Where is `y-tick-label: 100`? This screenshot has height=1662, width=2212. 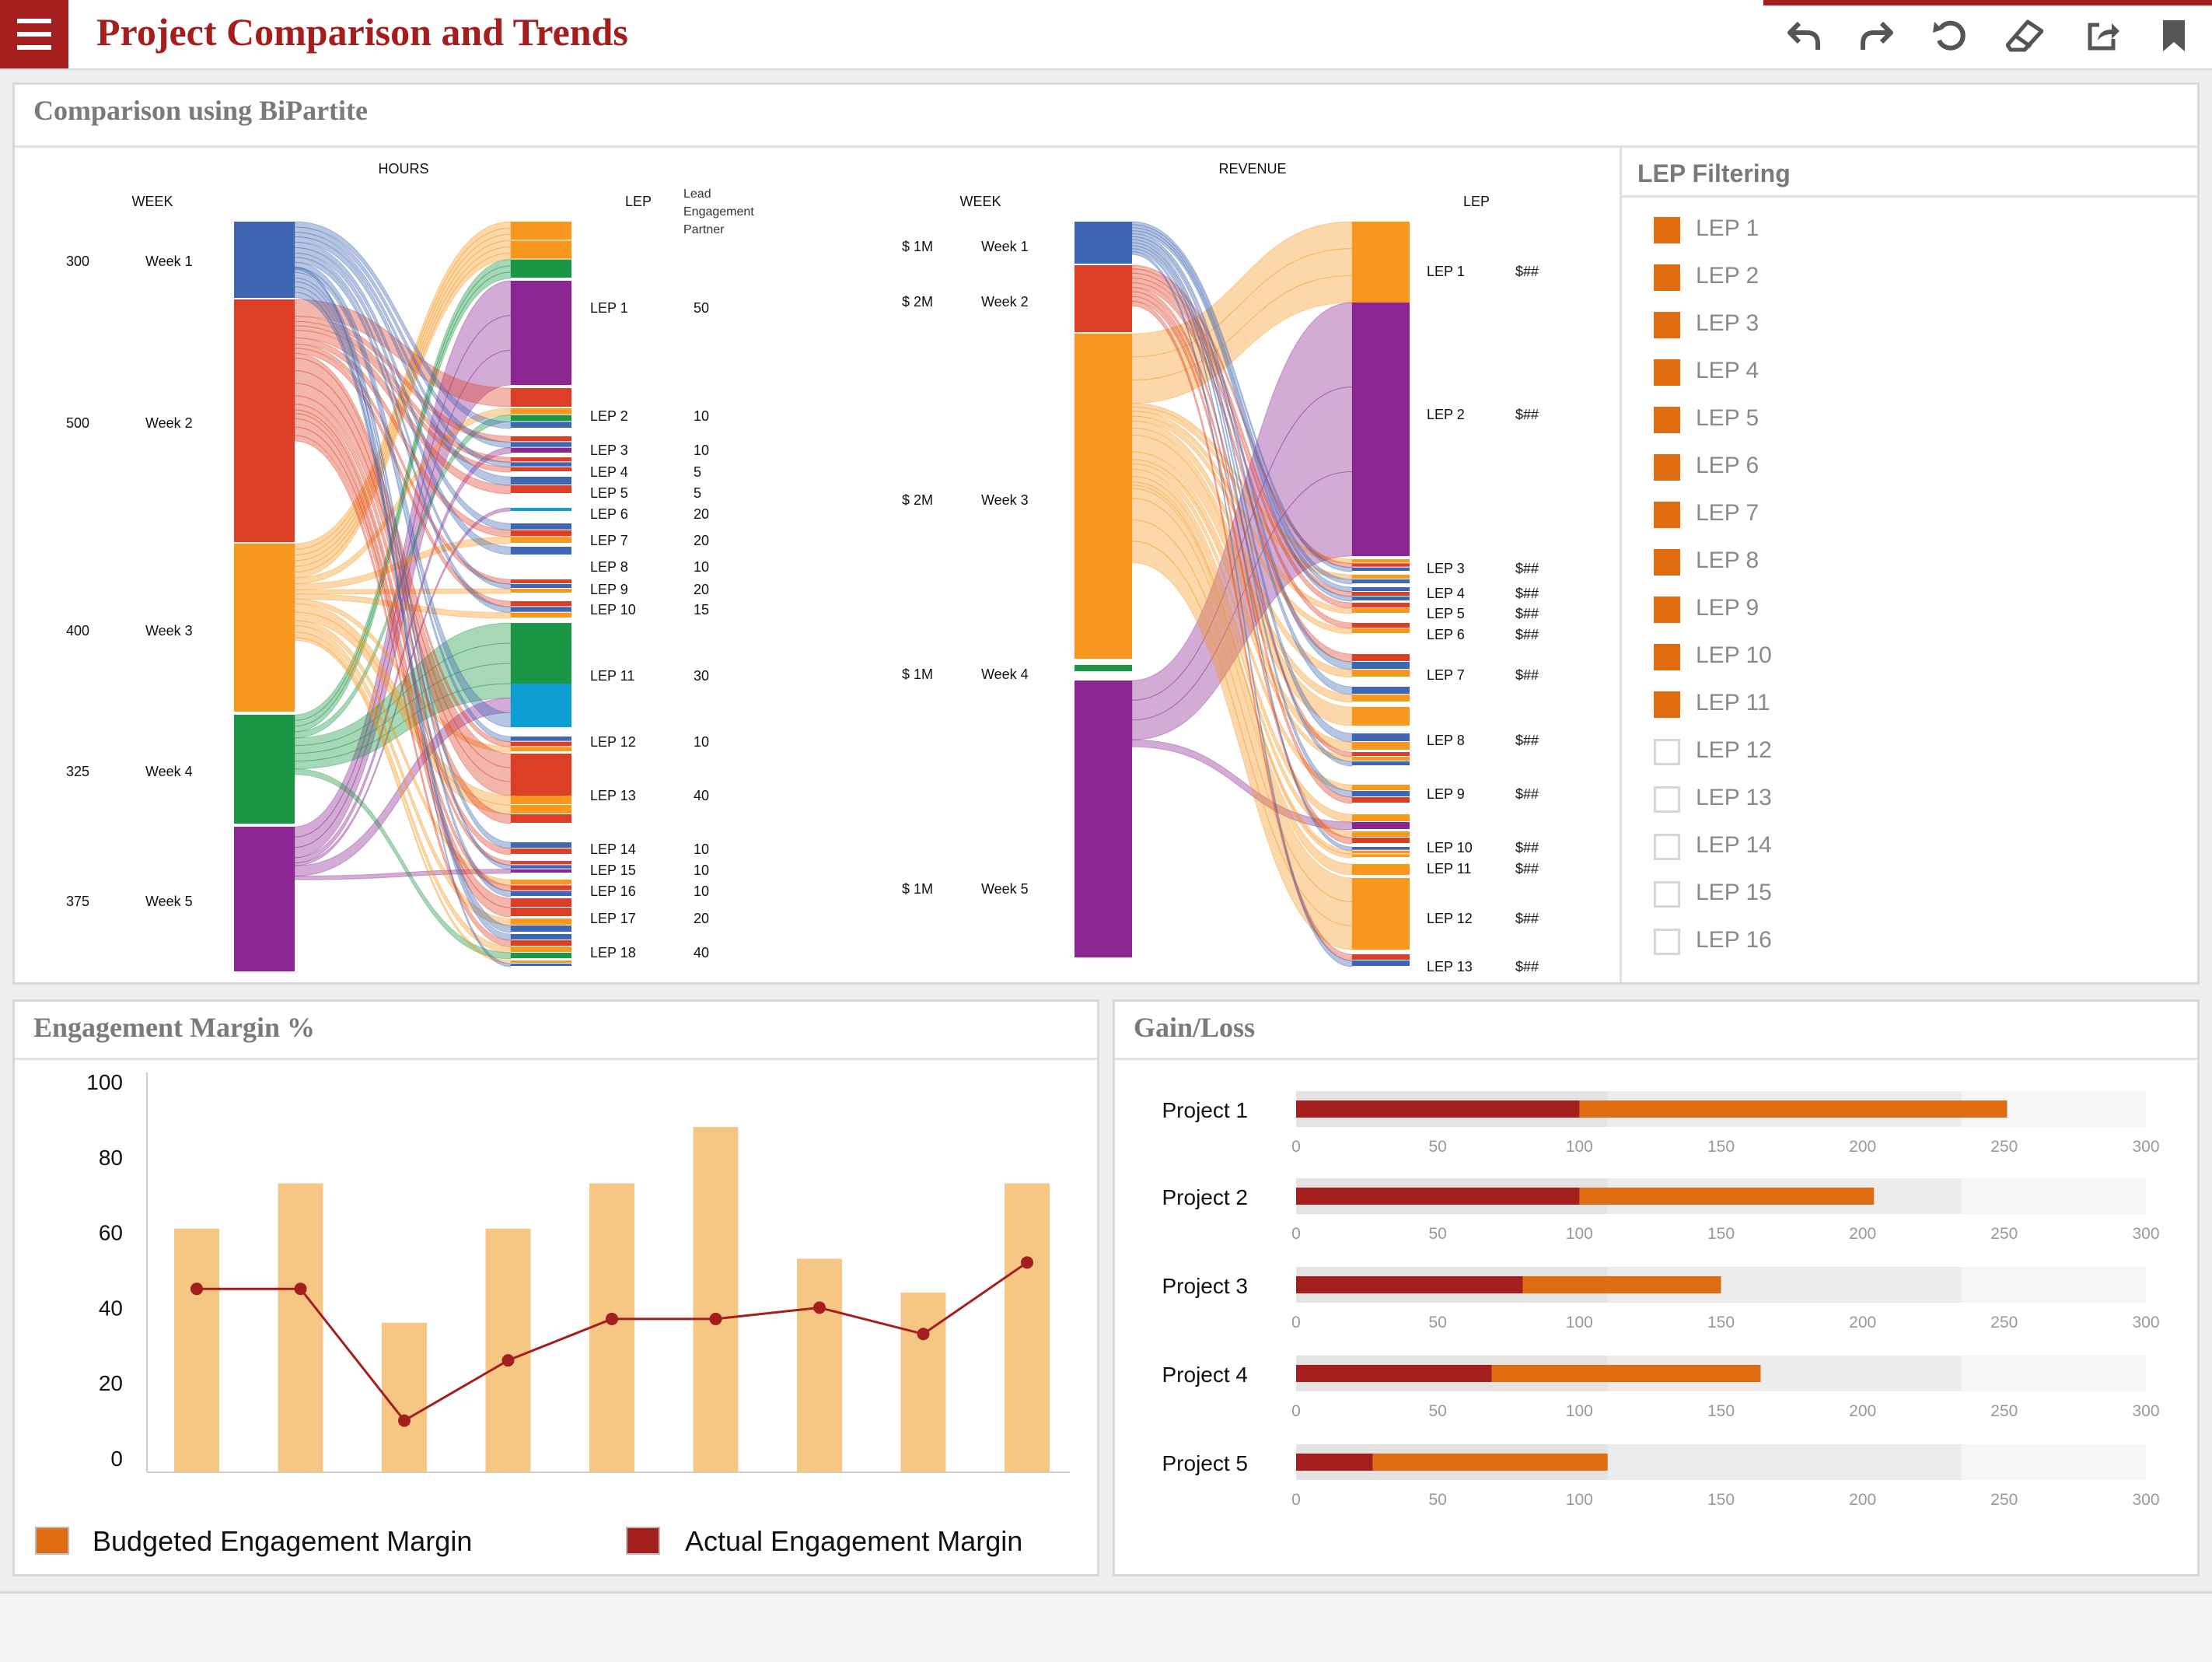 y-tick-label: 100 is located at coordinates (104, 1082).